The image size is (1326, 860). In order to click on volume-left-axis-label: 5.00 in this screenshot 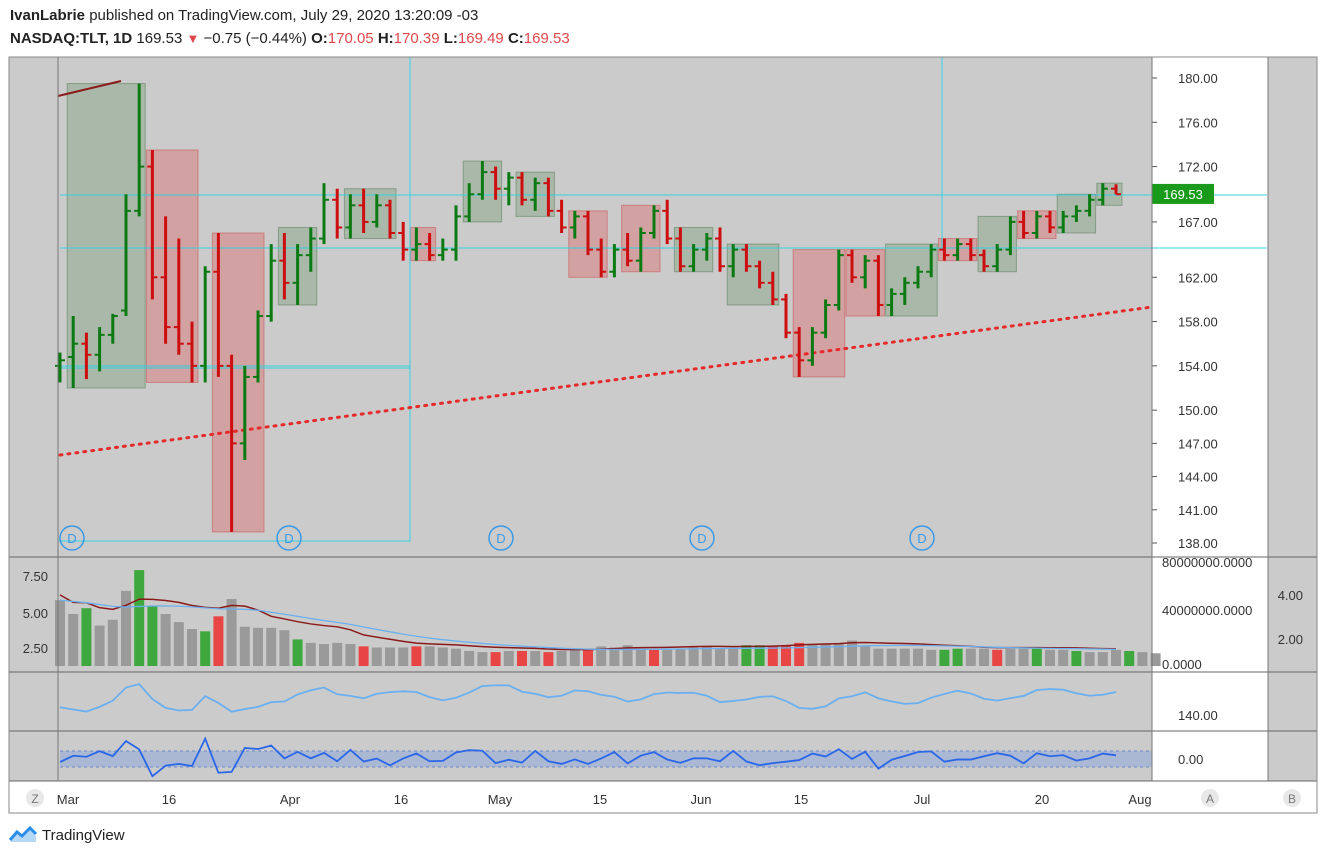, I will do `click(35, 613)`.